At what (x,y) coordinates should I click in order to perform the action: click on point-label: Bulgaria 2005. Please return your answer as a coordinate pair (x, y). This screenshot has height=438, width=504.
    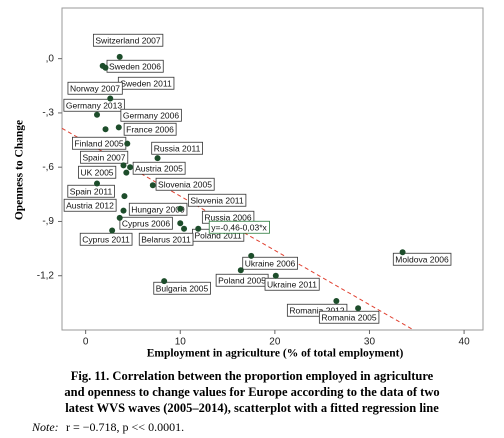
    Looking at the image, I should click on (182, 288).